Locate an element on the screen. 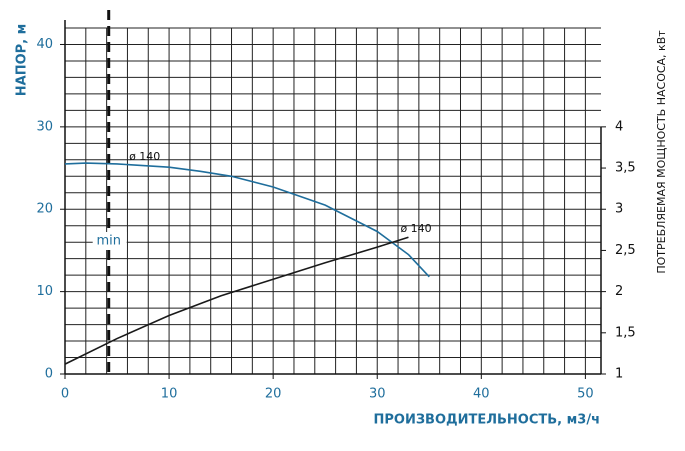 The image size is (685, 451). x-tick-label: 10 is located at coordinates (169, 394).